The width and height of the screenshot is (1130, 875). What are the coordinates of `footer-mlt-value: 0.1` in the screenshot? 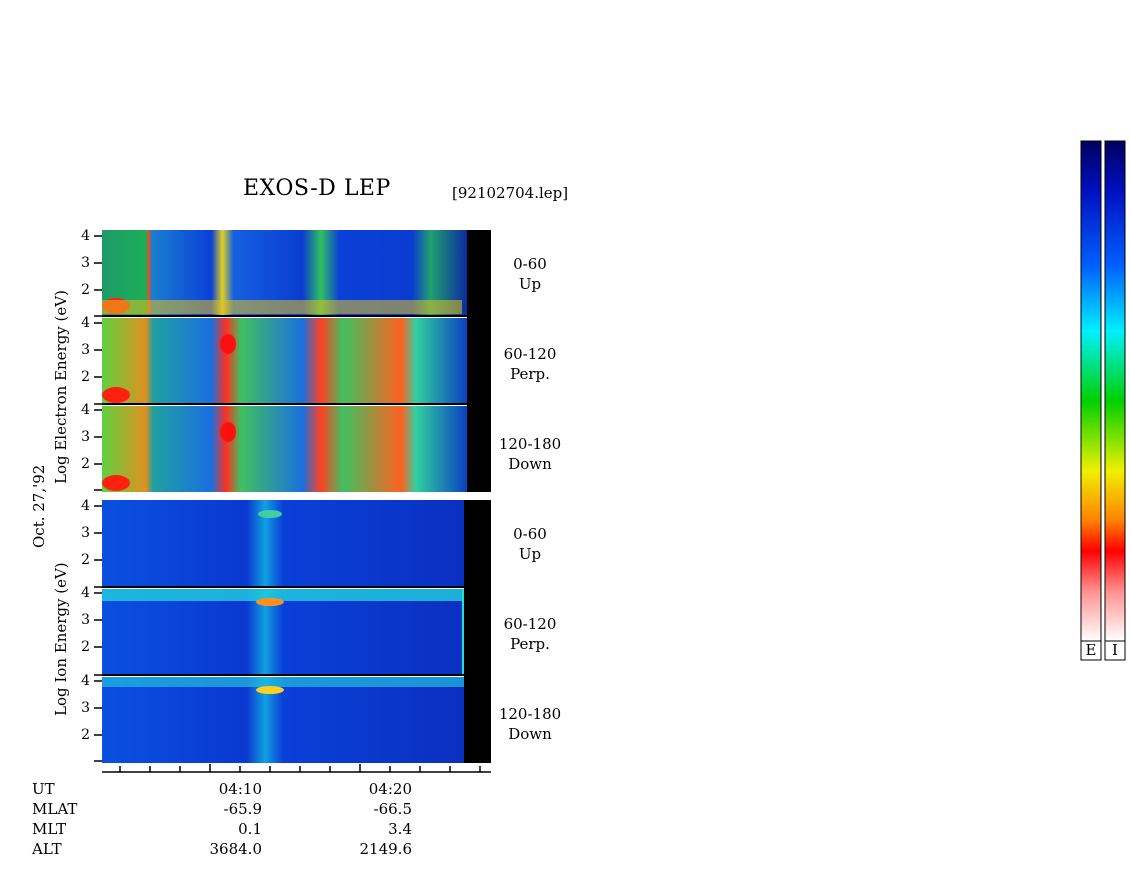 It's located at (250, 829).